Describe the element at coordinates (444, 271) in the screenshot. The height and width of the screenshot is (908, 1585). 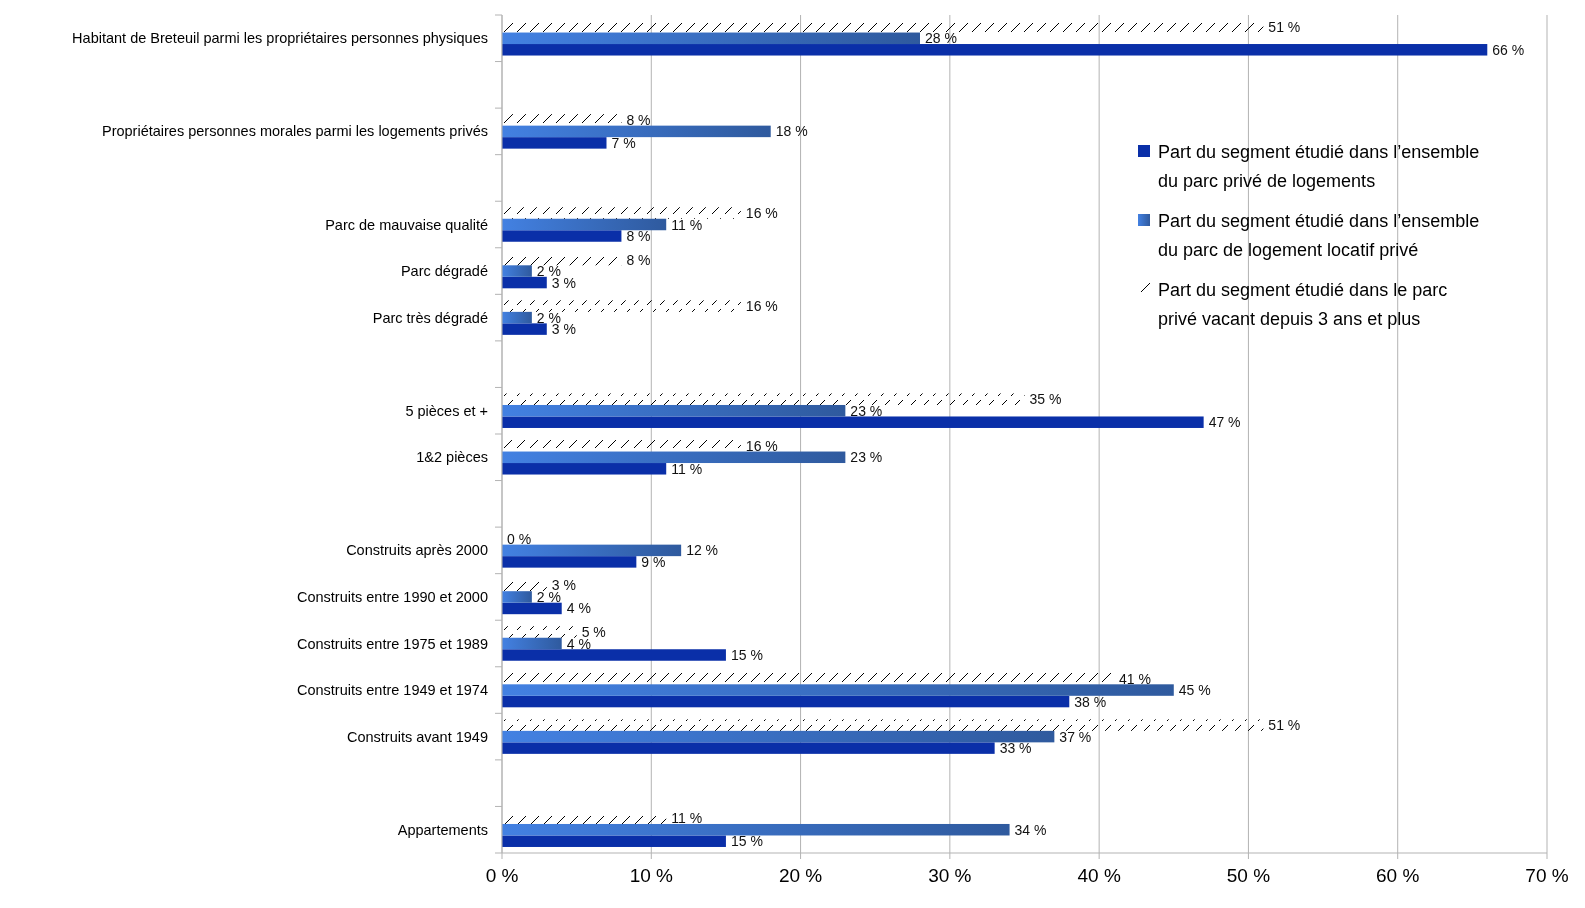
I see `y-tick-label: Parc dégradé` at that location.